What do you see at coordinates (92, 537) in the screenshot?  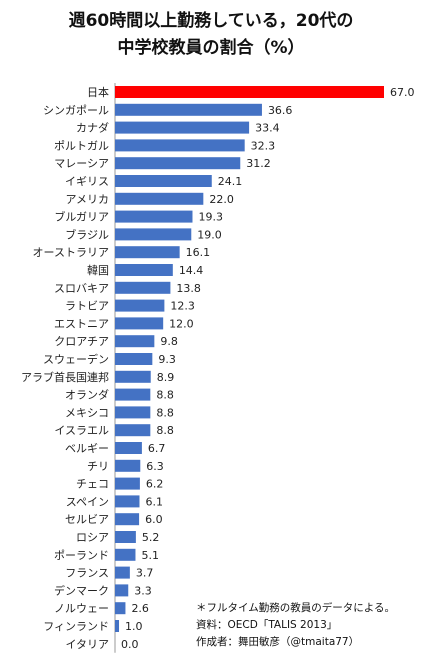 I see `category-label: ロシア` at bounding box center [92, 537].